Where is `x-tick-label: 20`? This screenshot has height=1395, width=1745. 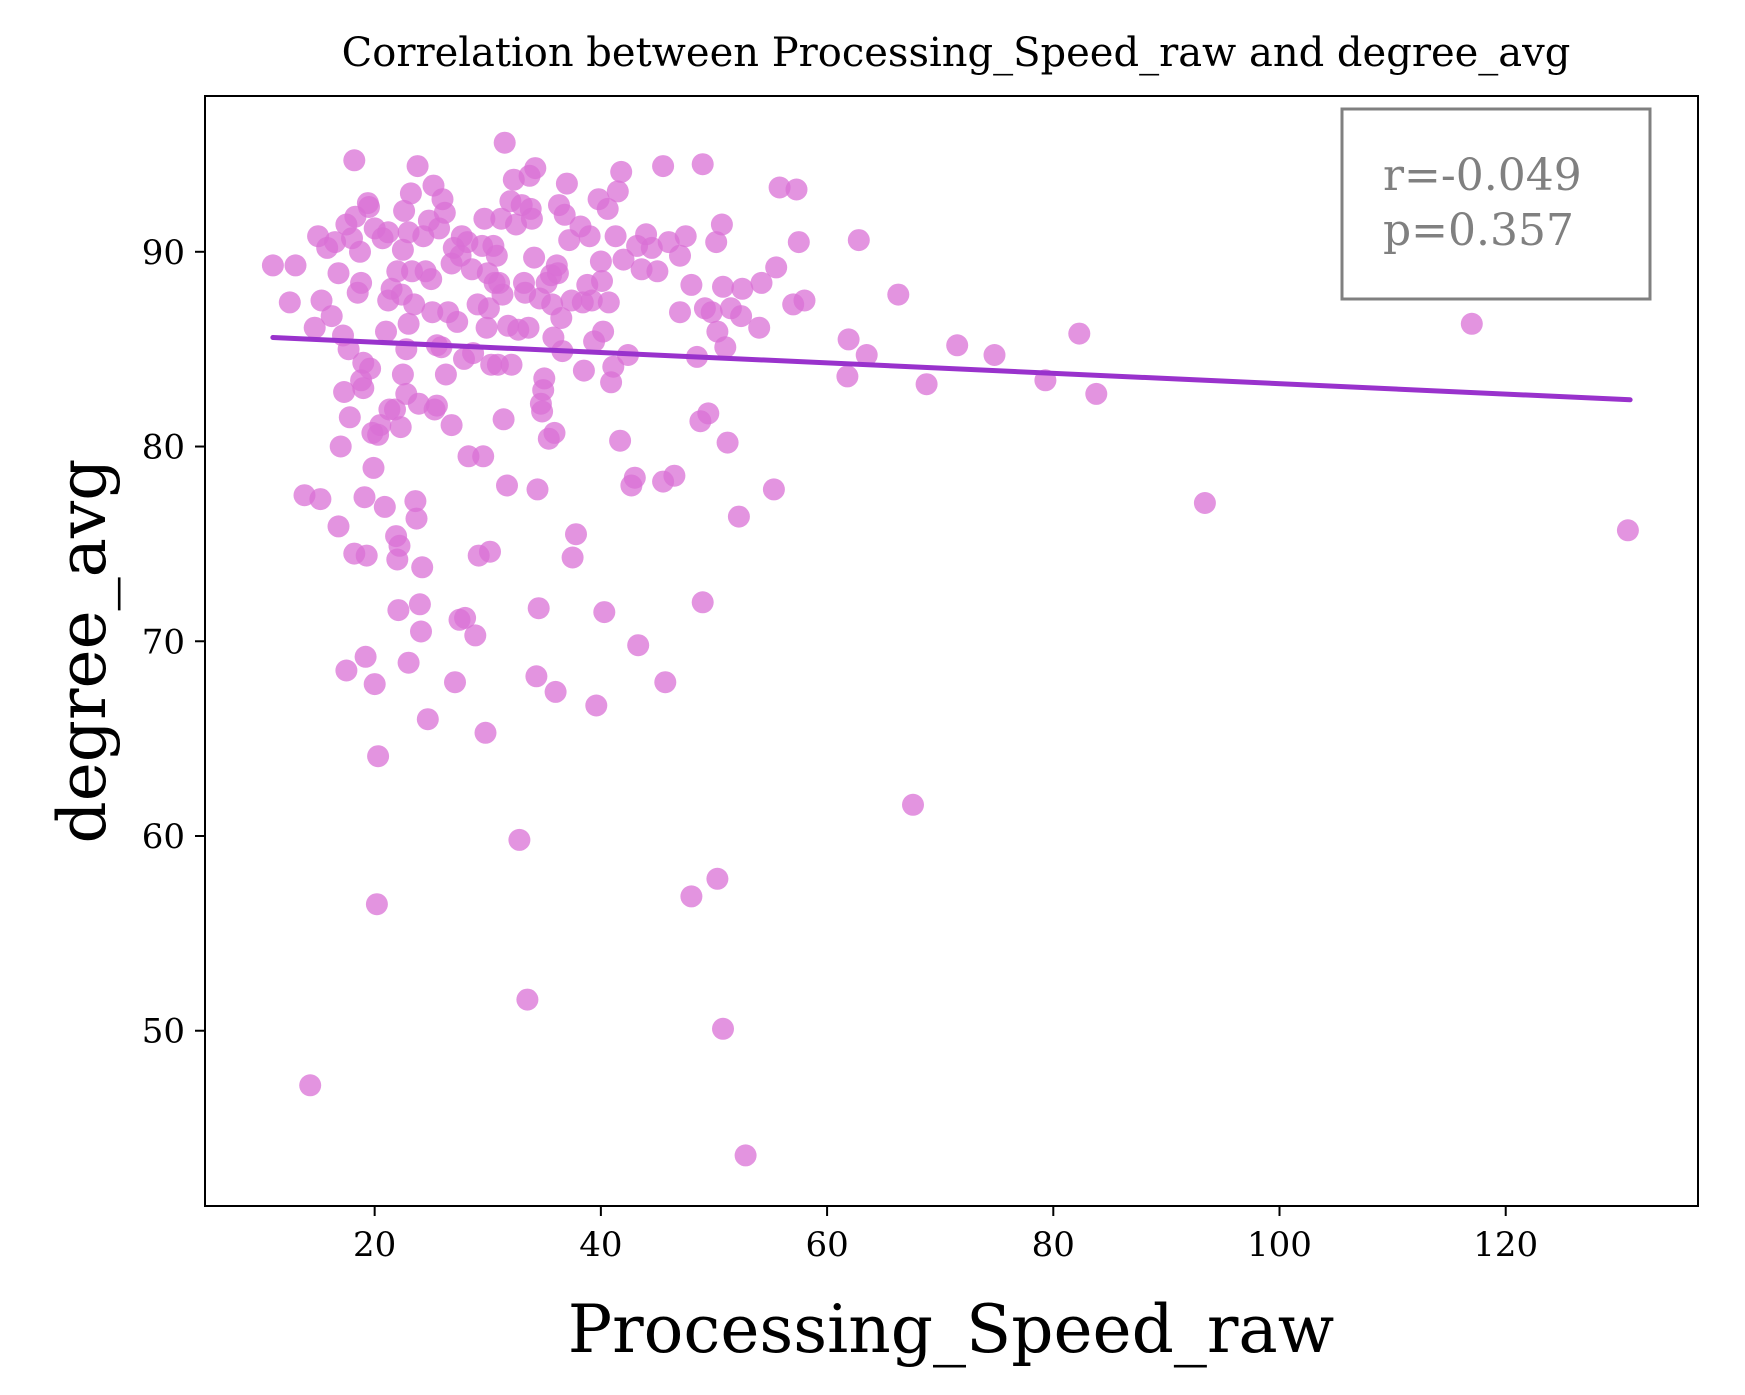
x-tick-label: 20 is located at coordinates (374, 1245).